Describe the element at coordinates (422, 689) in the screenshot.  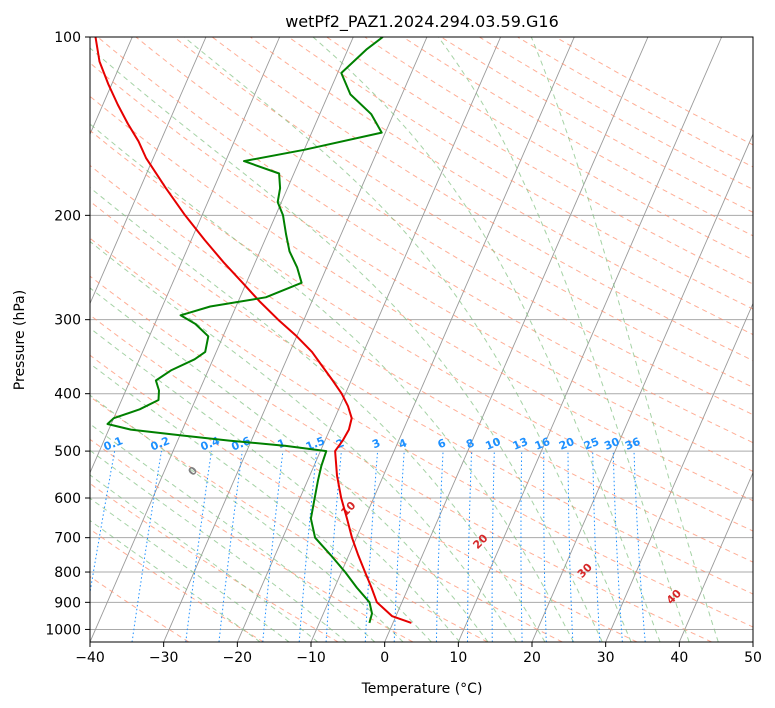
I see `x-axis-label: Temperature (°C)` at that location.